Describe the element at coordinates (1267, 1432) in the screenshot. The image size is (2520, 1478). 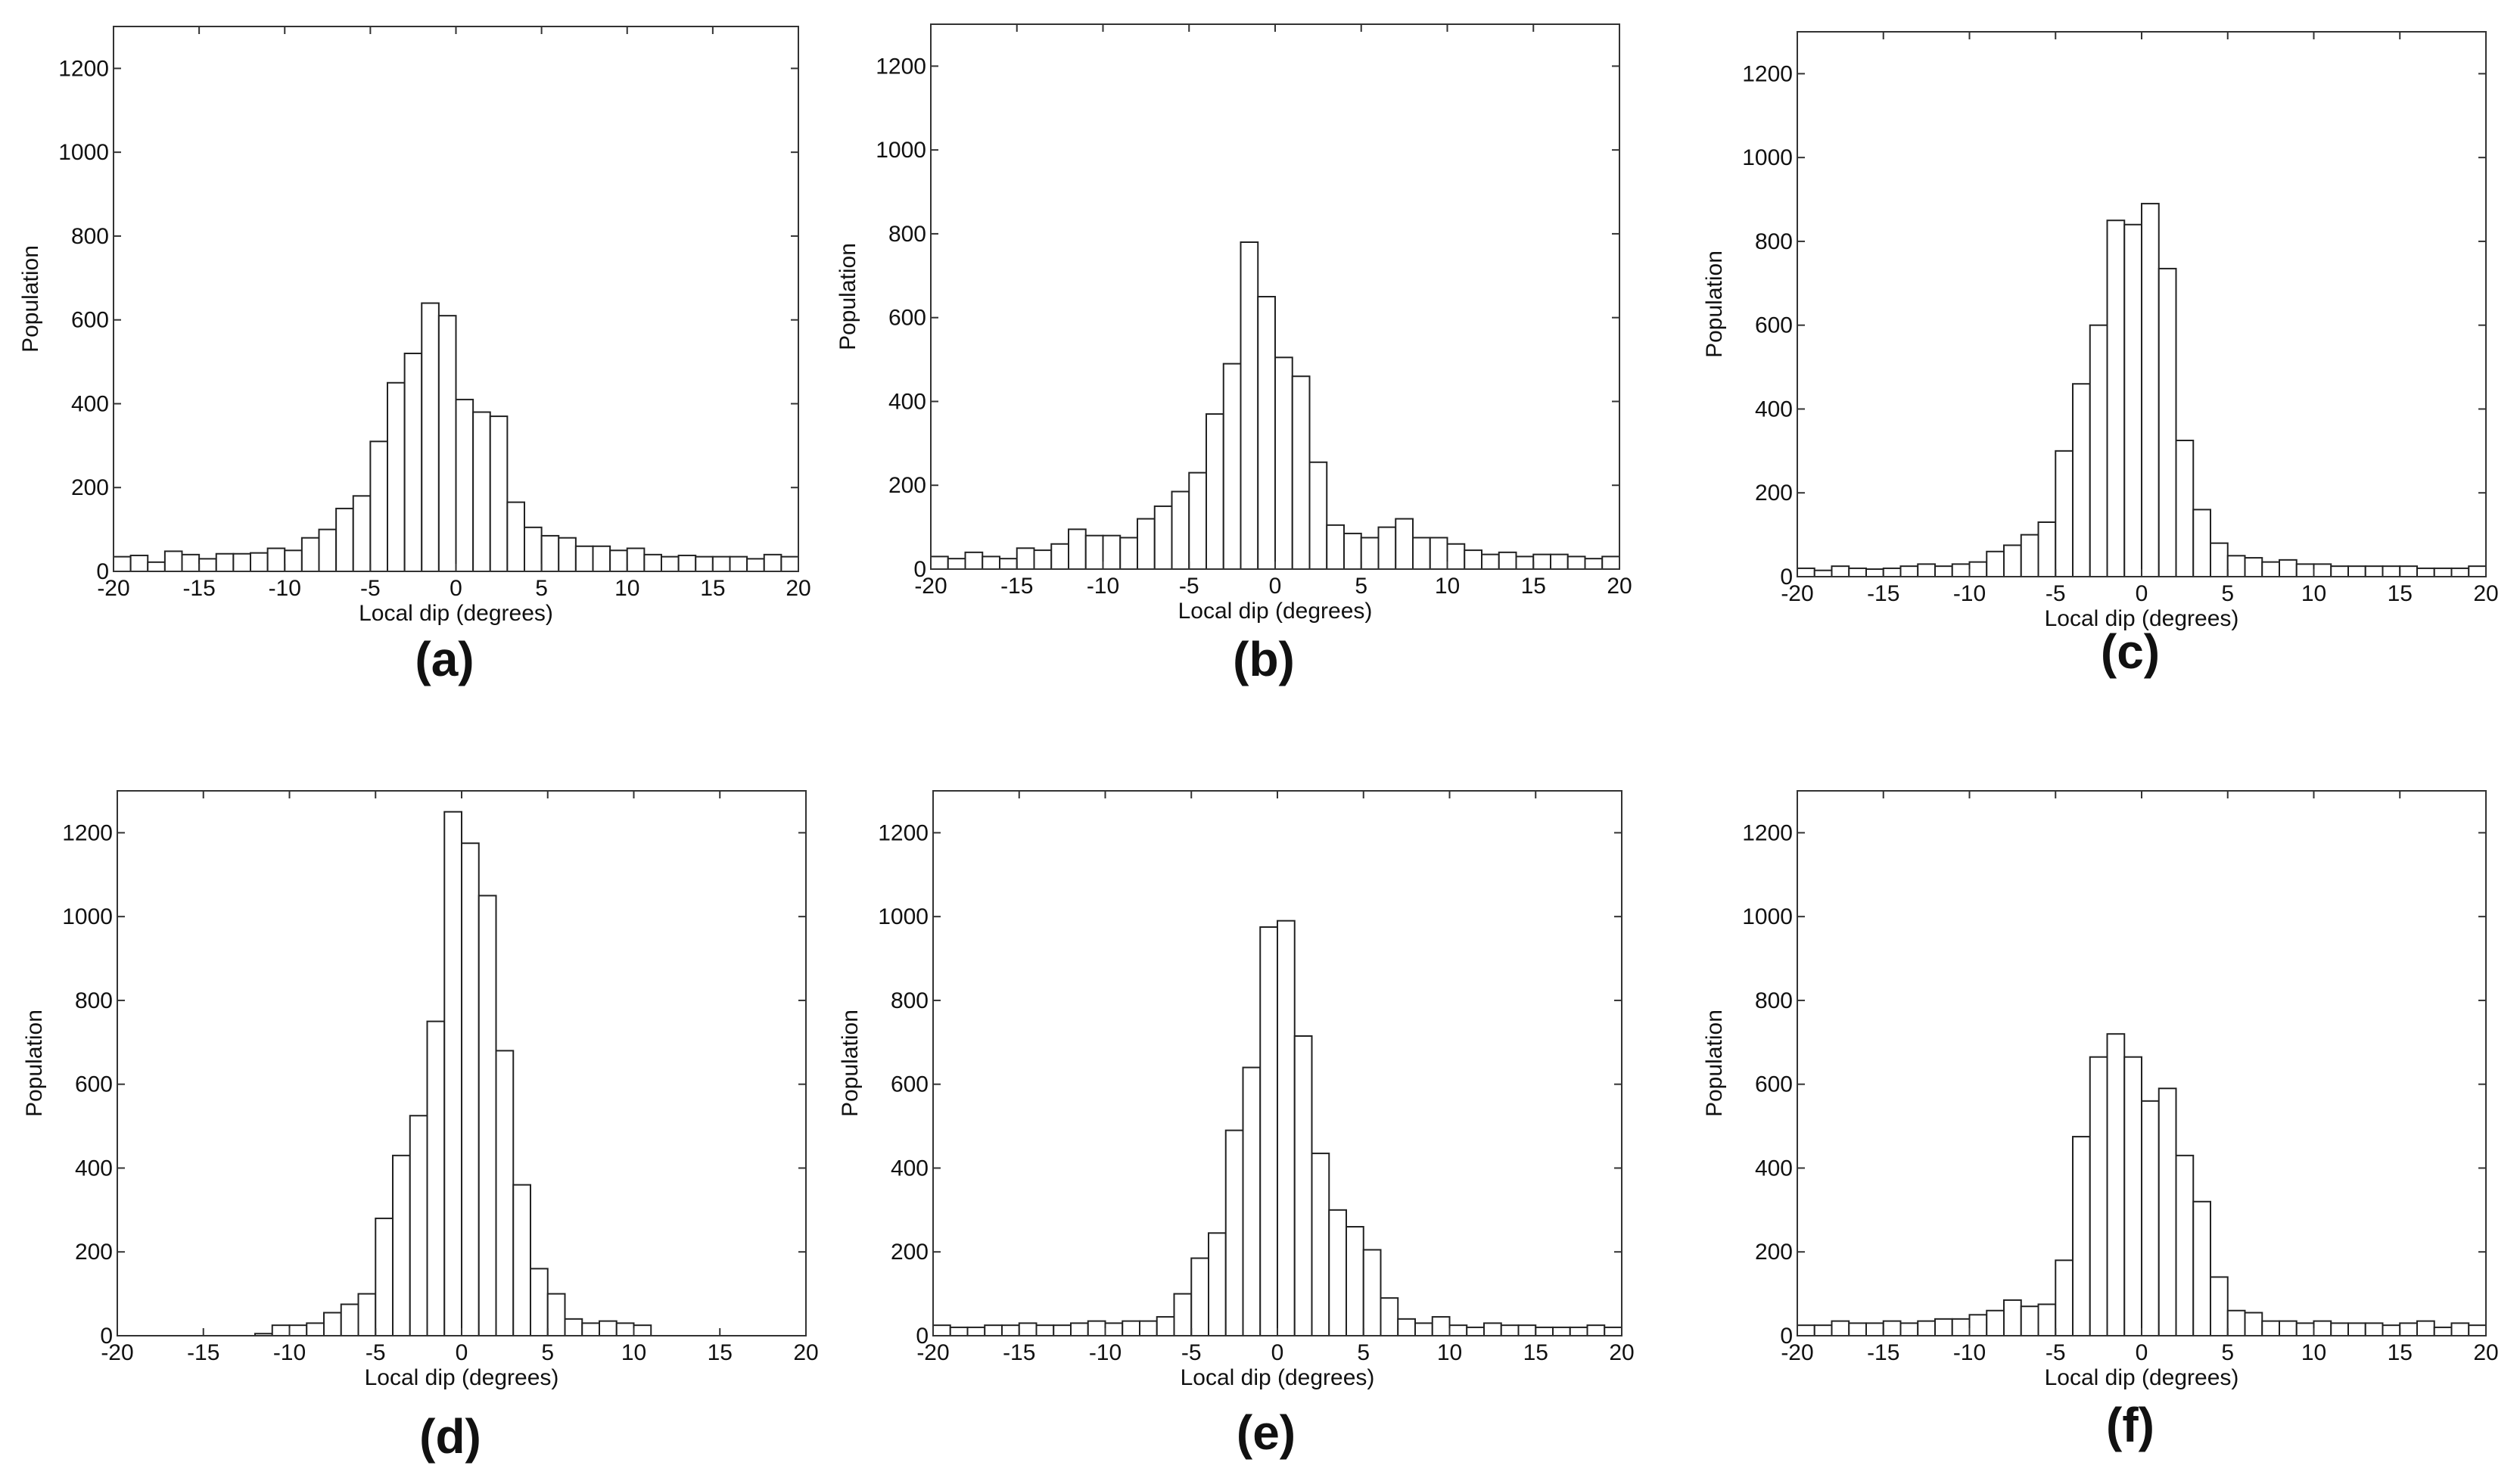
I see `panel-label: (e)` at that location.